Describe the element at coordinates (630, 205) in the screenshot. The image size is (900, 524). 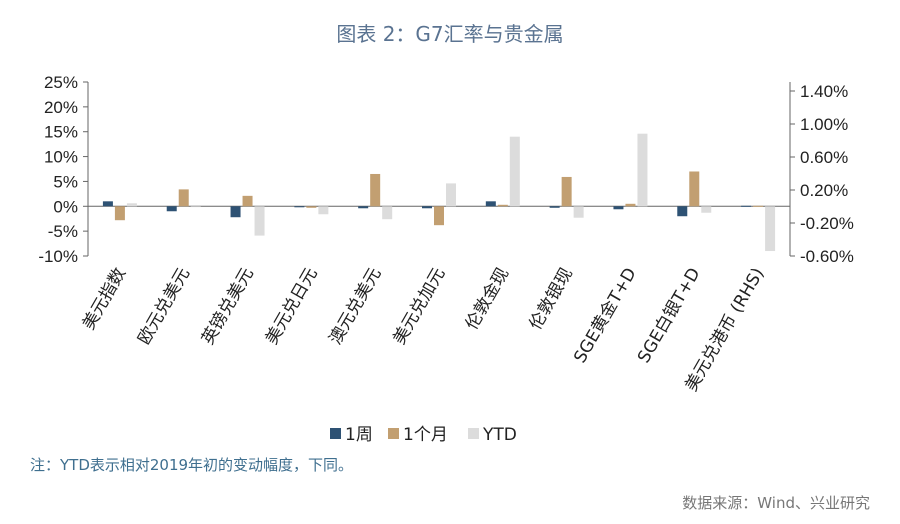
I see `bar-1个月-8` at that location.